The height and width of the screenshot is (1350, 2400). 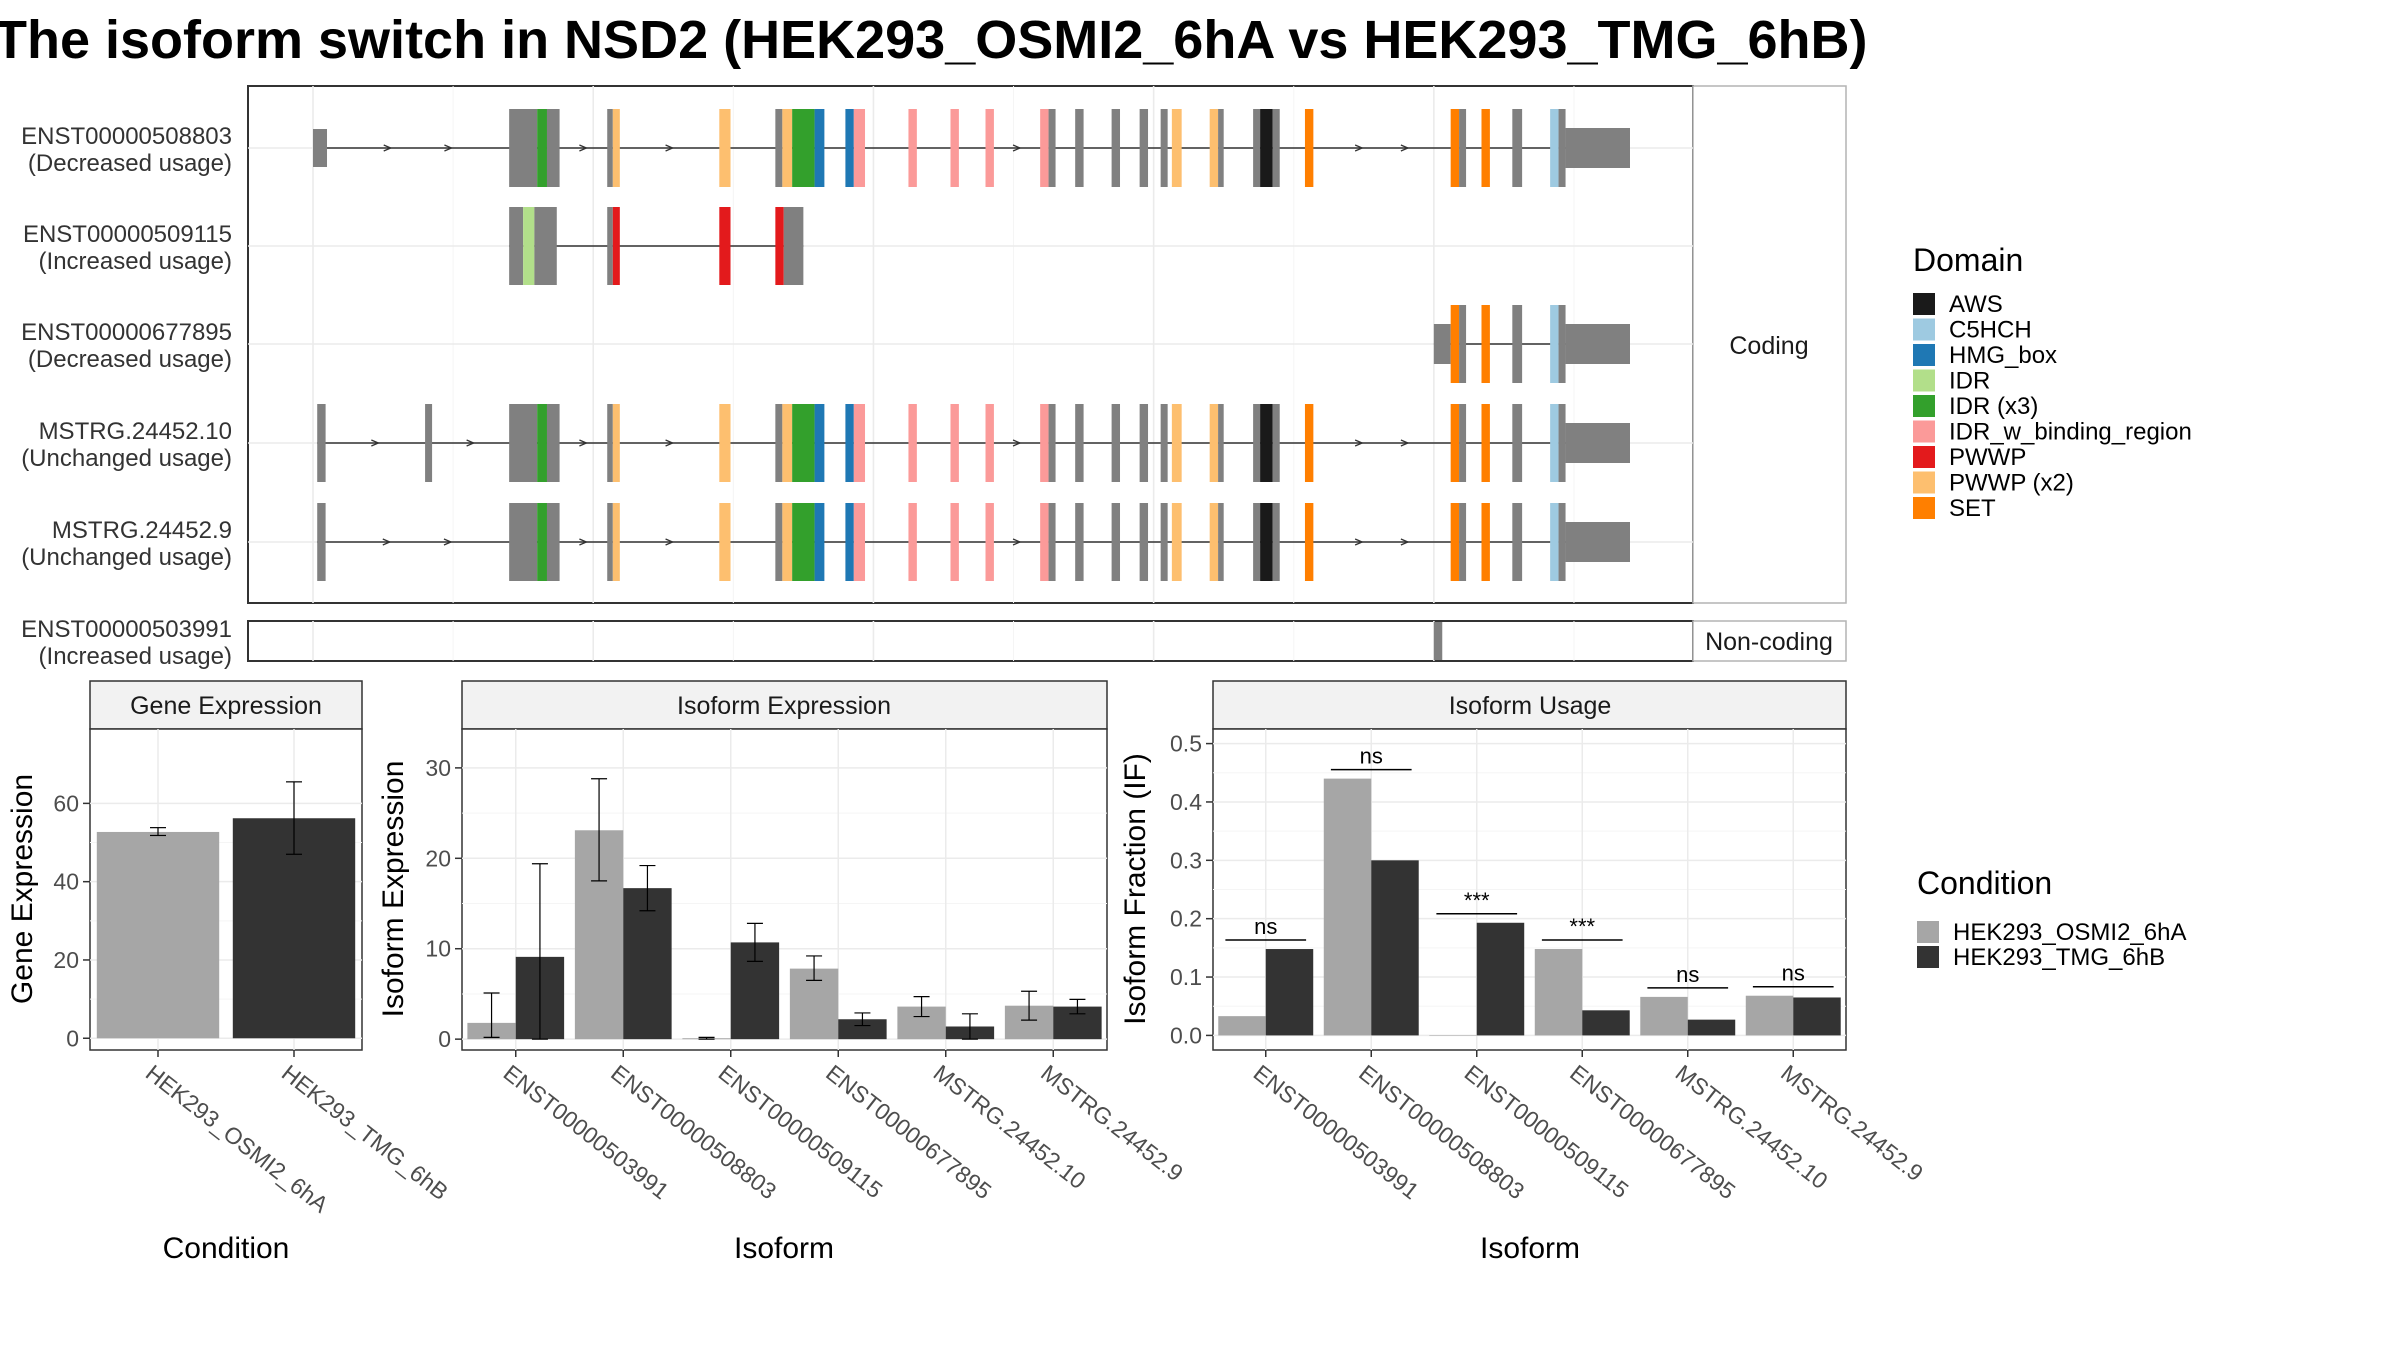 What do you see at coordinates (784, 889) in the screenshot?
I see `isoform-expression-plot-area` at bounding box center [784, 889].